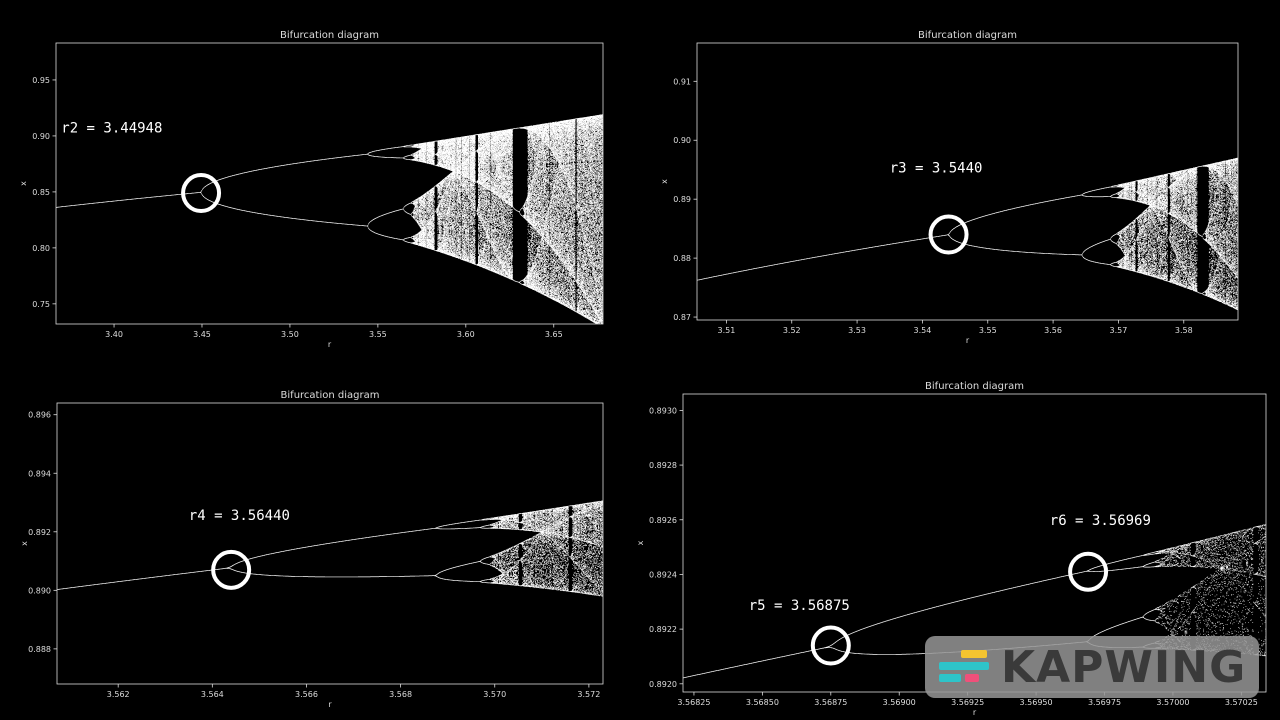 This screenshot has width=1280, height=720. I want to click on x-tick-label: 3.568, so click(400, 694).